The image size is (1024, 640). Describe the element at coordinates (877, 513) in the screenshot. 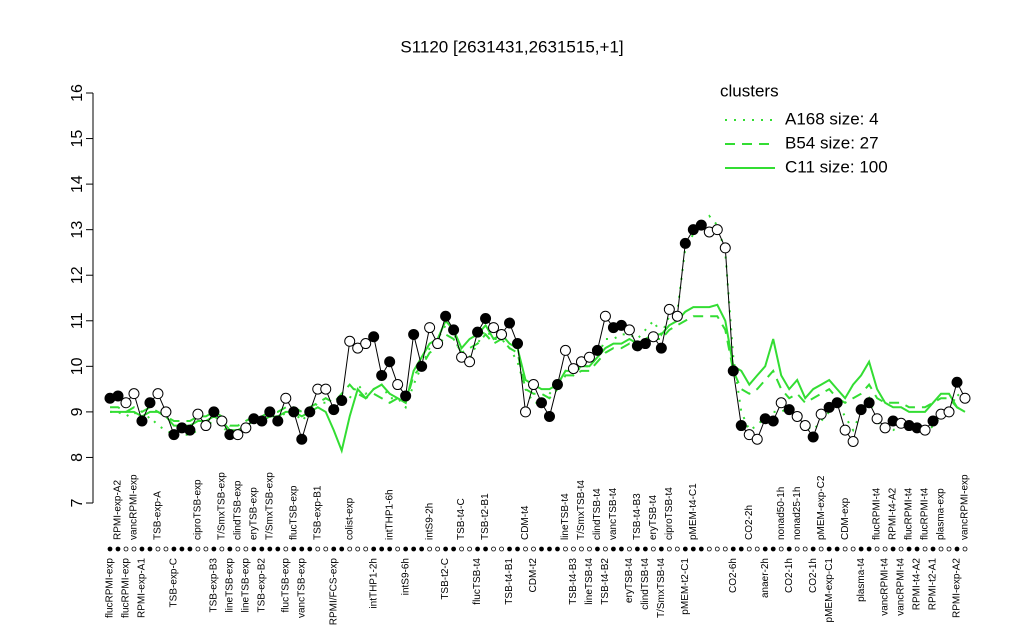

I see `x-tick-label: flucRPMI-t4` at that location.